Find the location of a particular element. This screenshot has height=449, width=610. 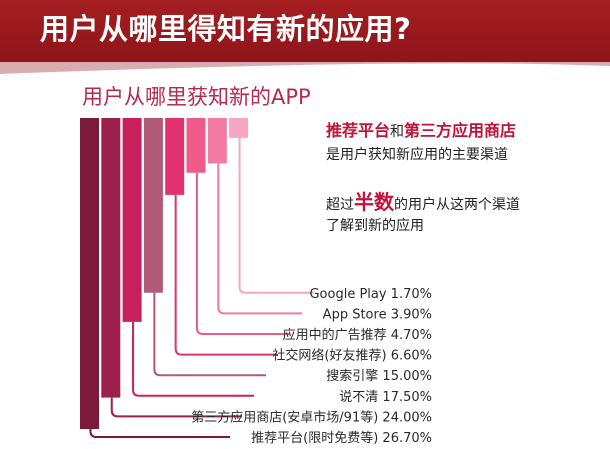

note-line-1: 推荐平台和第三方应用商店 is located at coordinates (421, 131).